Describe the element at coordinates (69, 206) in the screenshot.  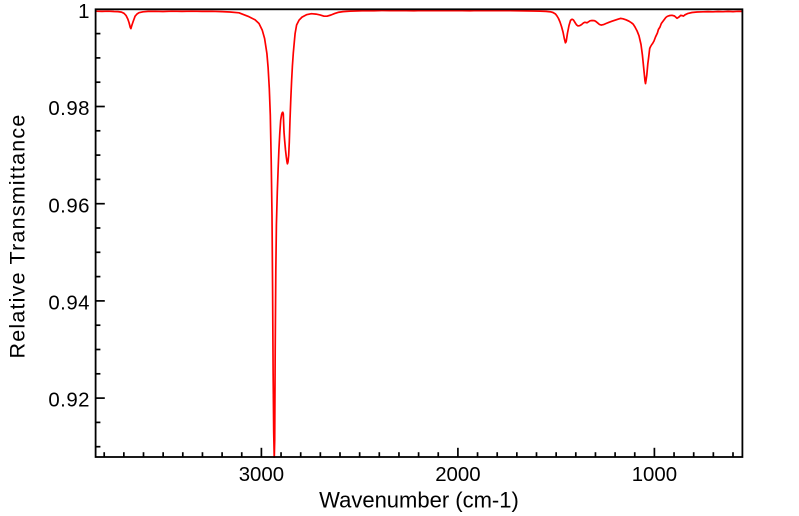
I see `svg-text: 0.96` at that location.